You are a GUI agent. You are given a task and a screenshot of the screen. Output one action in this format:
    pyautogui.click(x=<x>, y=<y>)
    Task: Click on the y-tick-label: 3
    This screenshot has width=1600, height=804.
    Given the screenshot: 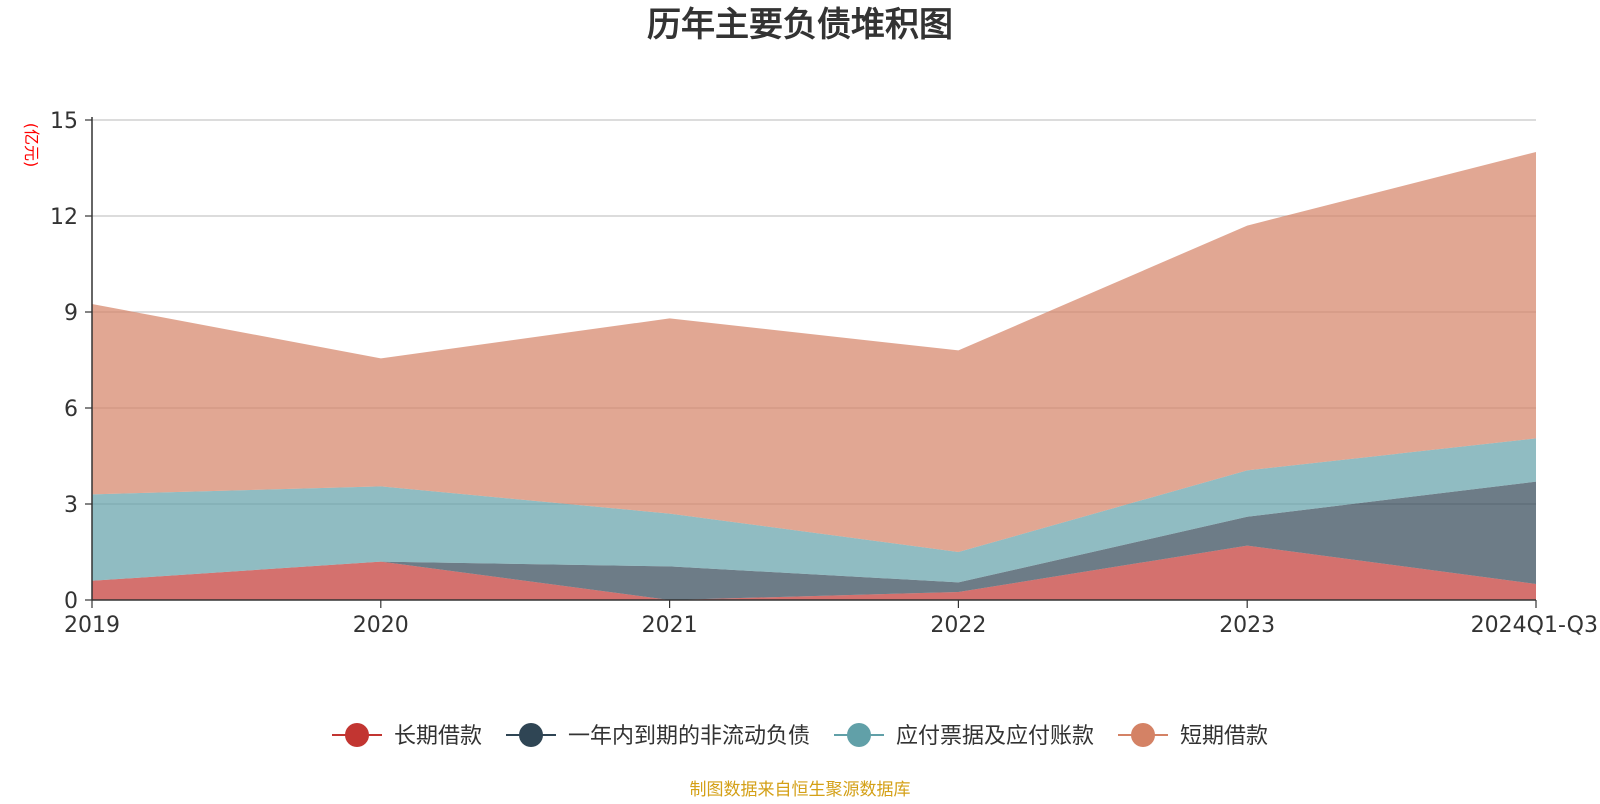 What is the action you would take?
    pyautogui.click(x=71, y=505)
    